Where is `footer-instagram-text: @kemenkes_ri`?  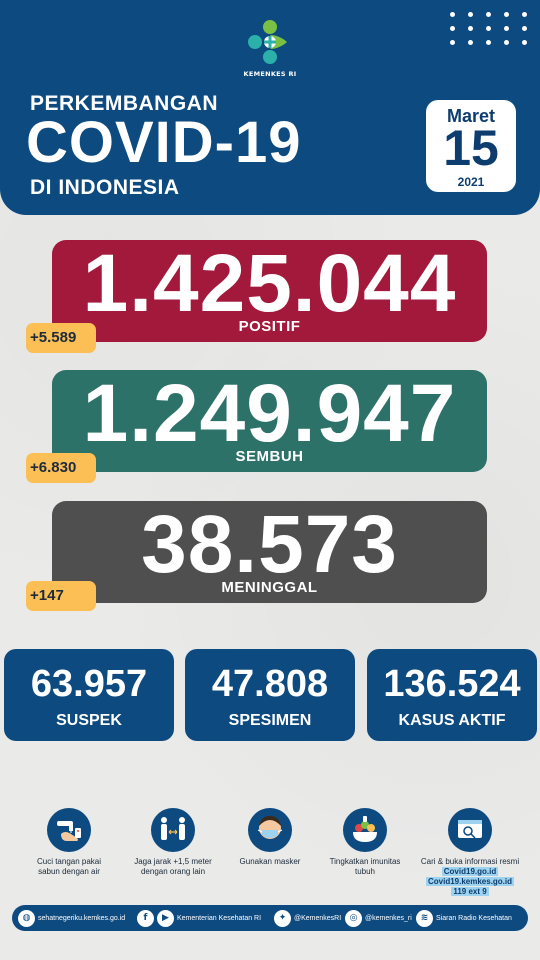
footer-instagram-text: @kemenkes_ri is located at coordinates (388, 918).